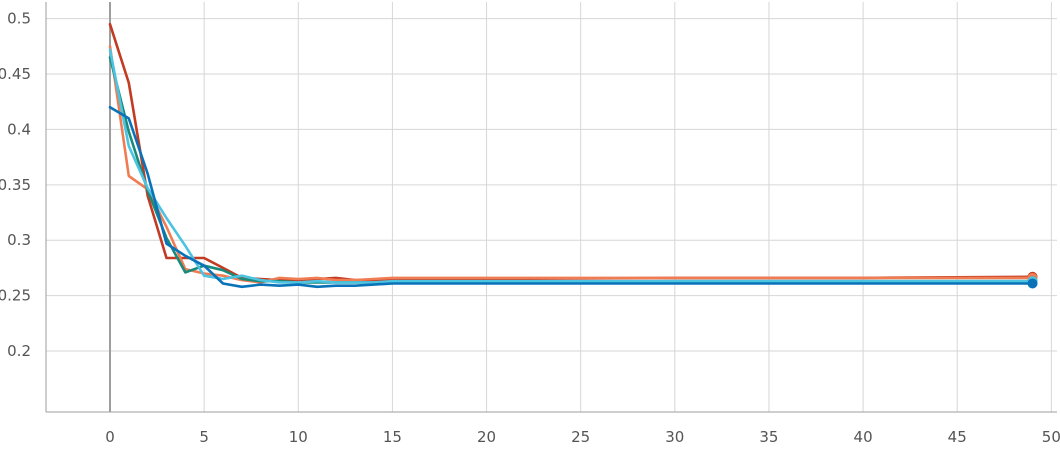 The width and height of the screenshot is (1060, 449). I want to click on y-tick-label: 0.35, so click(15, 185).